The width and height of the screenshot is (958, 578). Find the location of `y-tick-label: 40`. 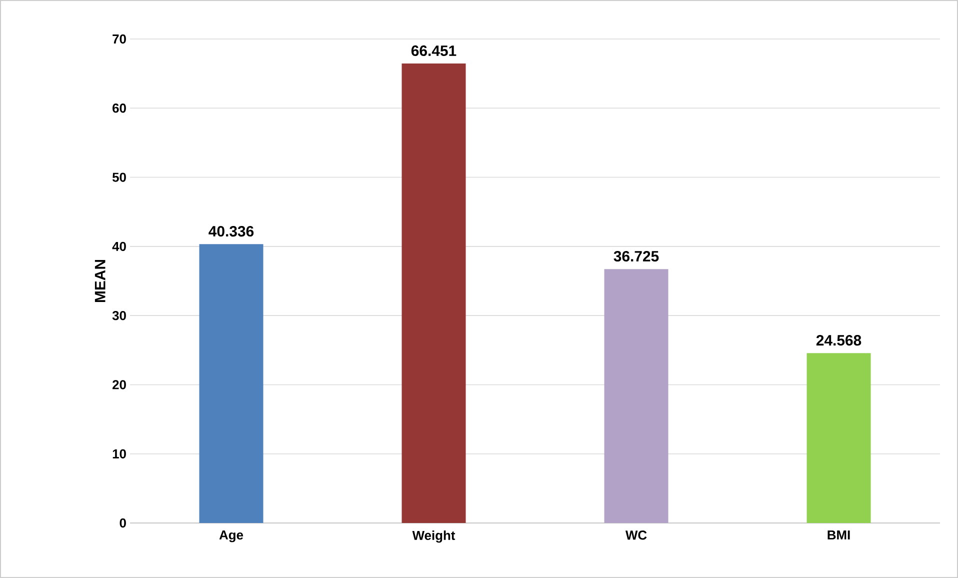

y-tick-label: 40 is located at coordinates (119, 247).